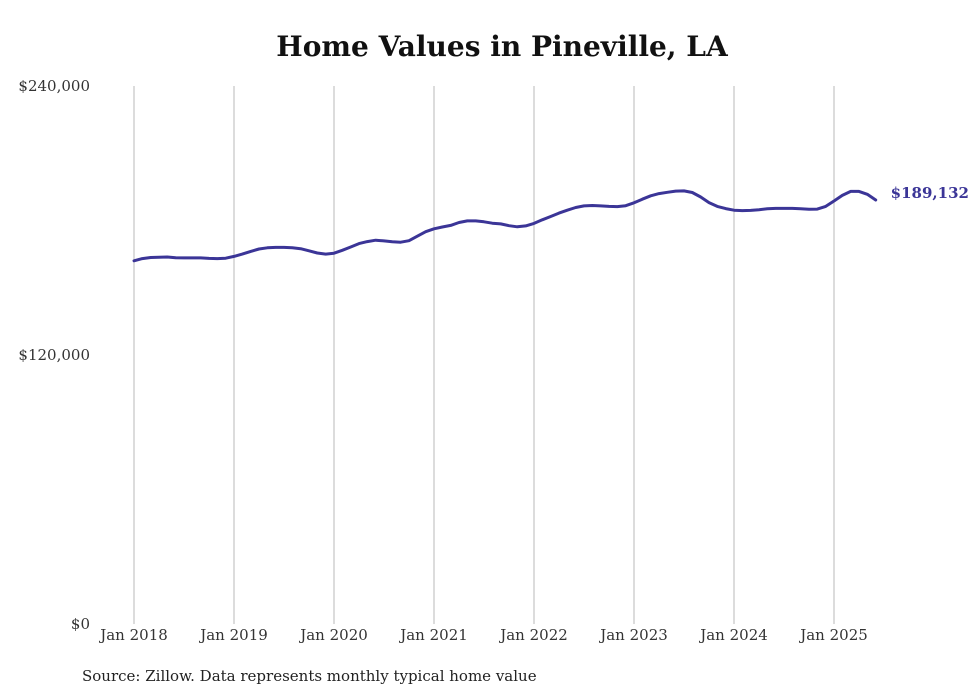 The height and width of the screenshot is (699, 980). What do you see at coordinates (502, 46) in the screenshot?
I see `chart-title: Home Values in Pineville, LA` at bounding box center [502, 46].